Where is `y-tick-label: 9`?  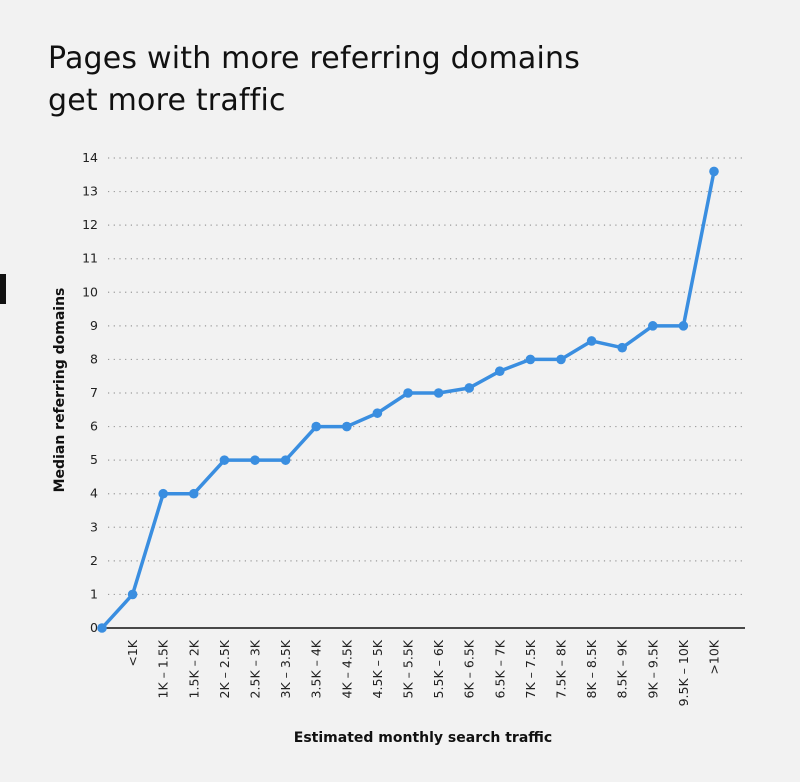
y-tick-label: 9 is located at coordinates (94, 325).